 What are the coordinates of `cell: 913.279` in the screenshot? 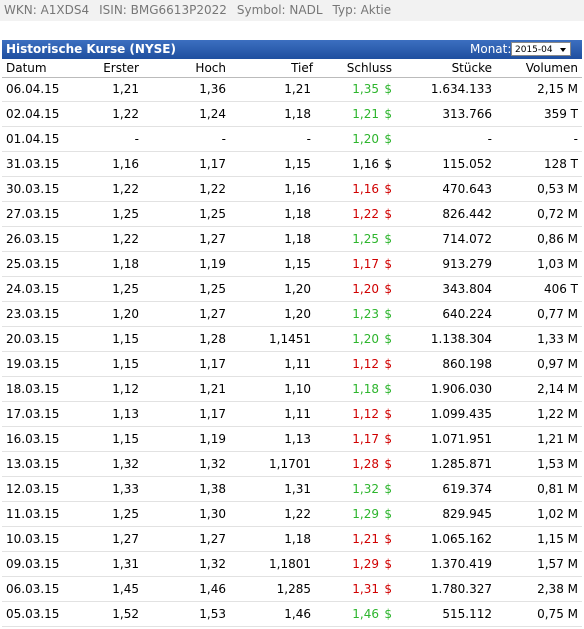 It's located at (467, 264).